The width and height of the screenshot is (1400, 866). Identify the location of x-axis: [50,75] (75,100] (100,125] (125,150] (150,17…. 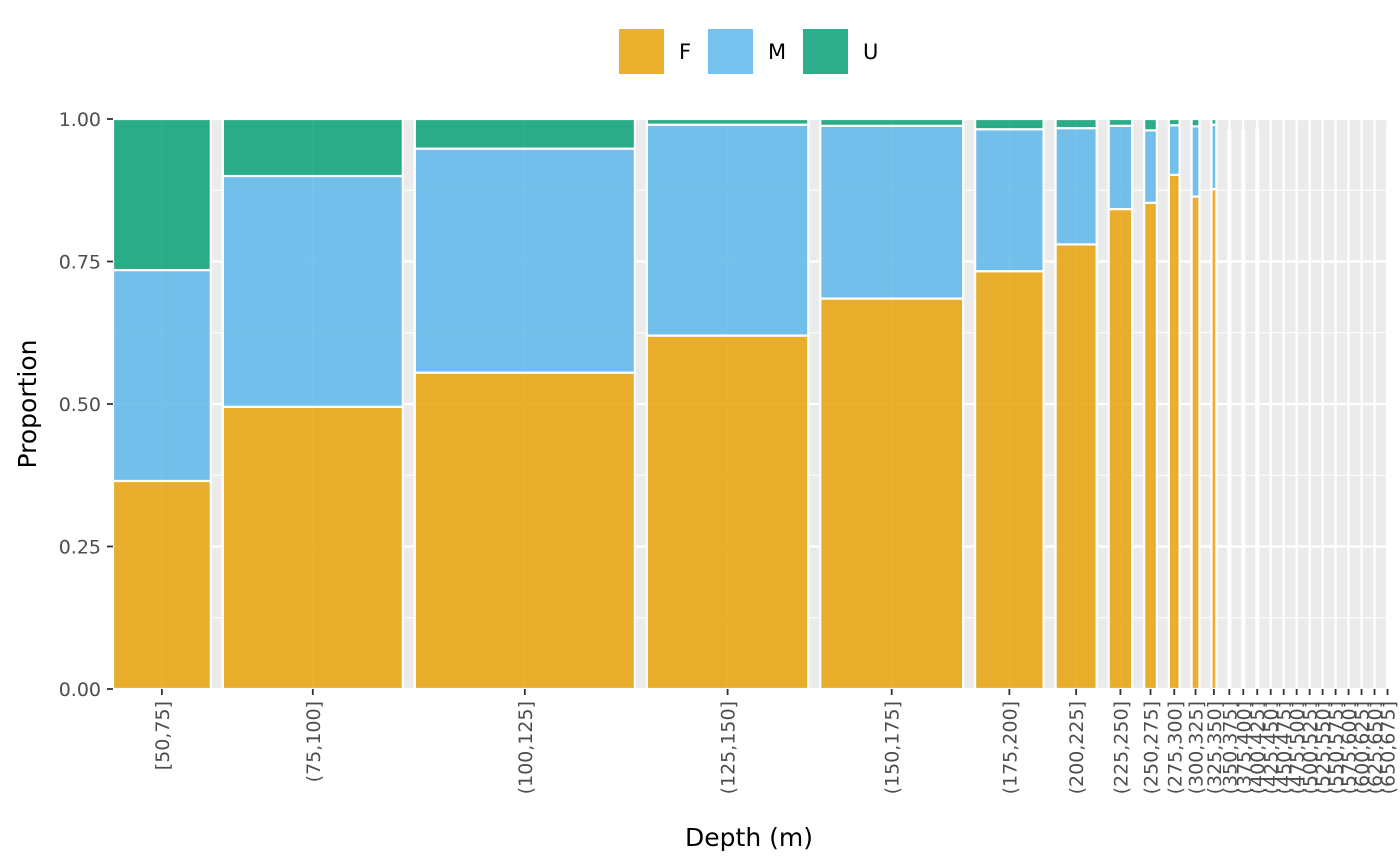
(776, 741).